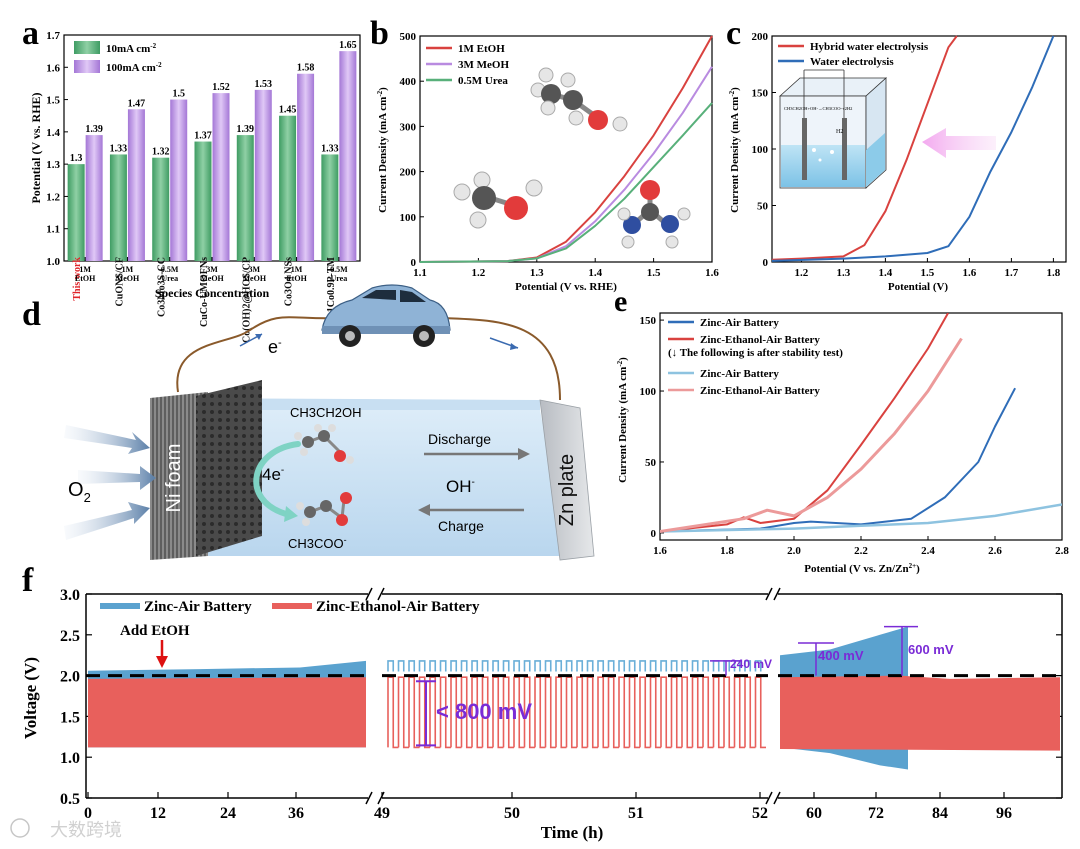 The height and width of the screenshot is (849, 1080). What do you see at coordinates (70, 717) in the screenshot?
I see `y-tick-label: 1.5` at bounding box center [70, 717].